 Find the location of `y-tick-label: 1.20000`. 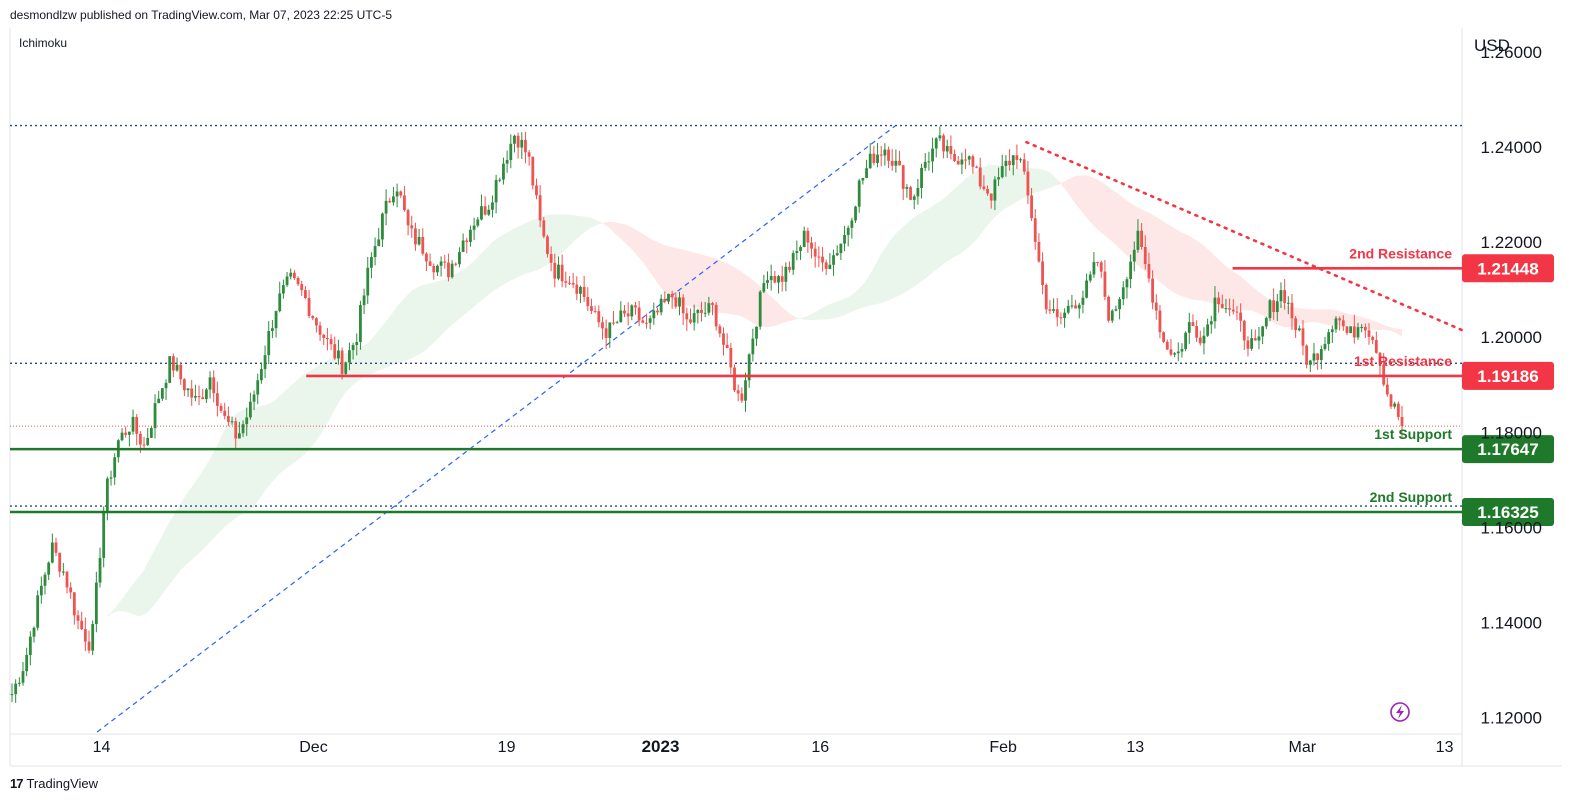

y-tick-label: 1.20000 is located at coordinates (1511, 337).